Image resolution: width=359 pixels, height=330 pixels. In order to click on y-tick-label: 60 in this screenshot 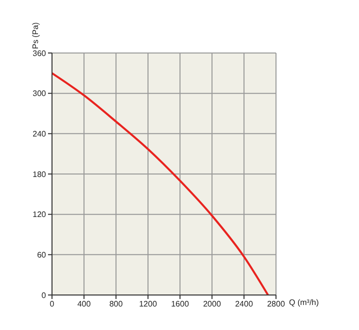, I will do `click(42, 255)`.